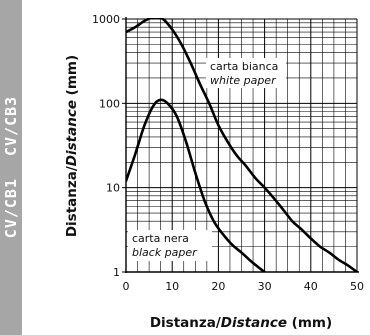 The width and height of the screenshot is (370, 335). Describe the element at coordinates (126, 286) in the screenshot. I see `x-tick-label: 0` at that location.